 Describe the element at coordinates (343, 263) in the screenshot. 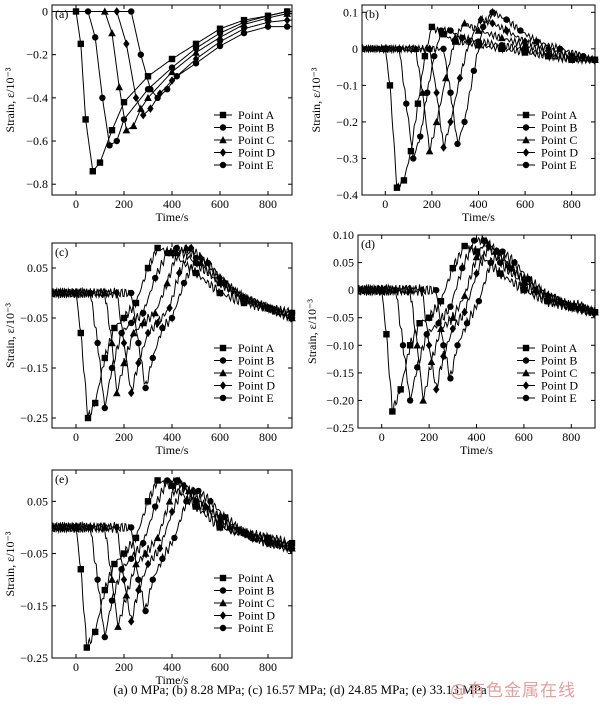

I see `y-tick-label: 0.05` at that location.